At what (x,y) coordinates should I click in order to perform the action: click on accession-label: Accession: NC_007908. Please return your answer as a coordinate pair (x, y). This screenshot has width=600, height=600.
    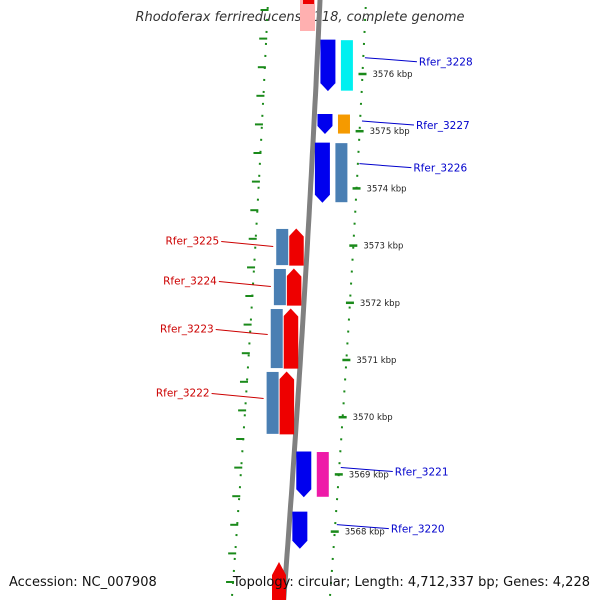
    Looking at the image, I should click on (83, 582).